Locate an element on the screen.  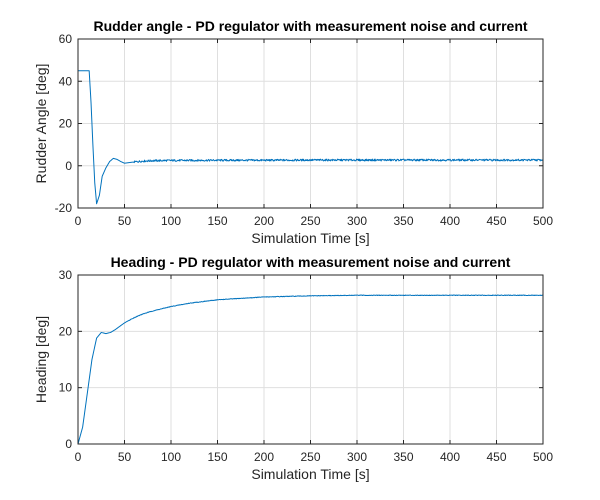
y-axis-label: Heading [deg] is located at coordinates (41, 359).